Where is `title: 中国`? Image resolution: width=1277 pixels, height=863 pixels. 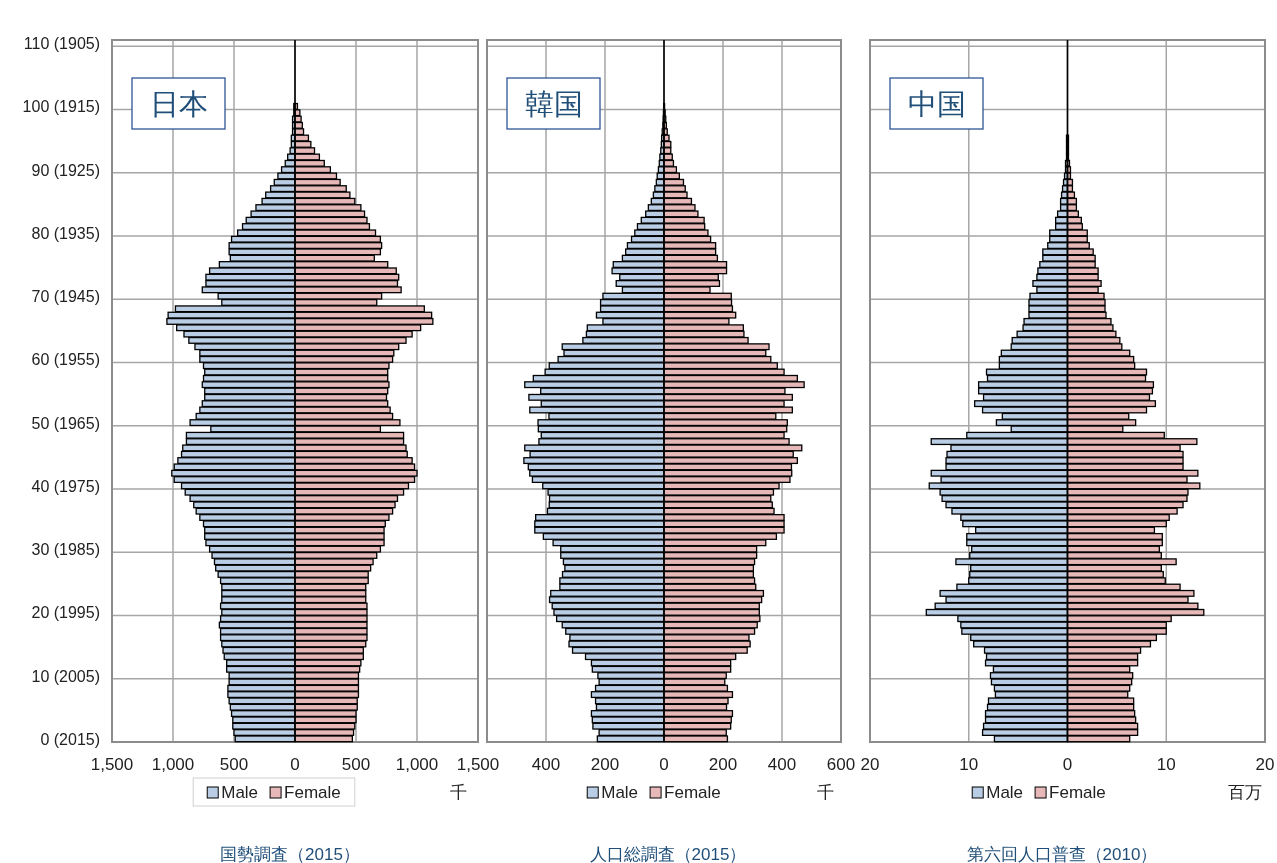
title: 中国 is located at coordinates (936, 103).